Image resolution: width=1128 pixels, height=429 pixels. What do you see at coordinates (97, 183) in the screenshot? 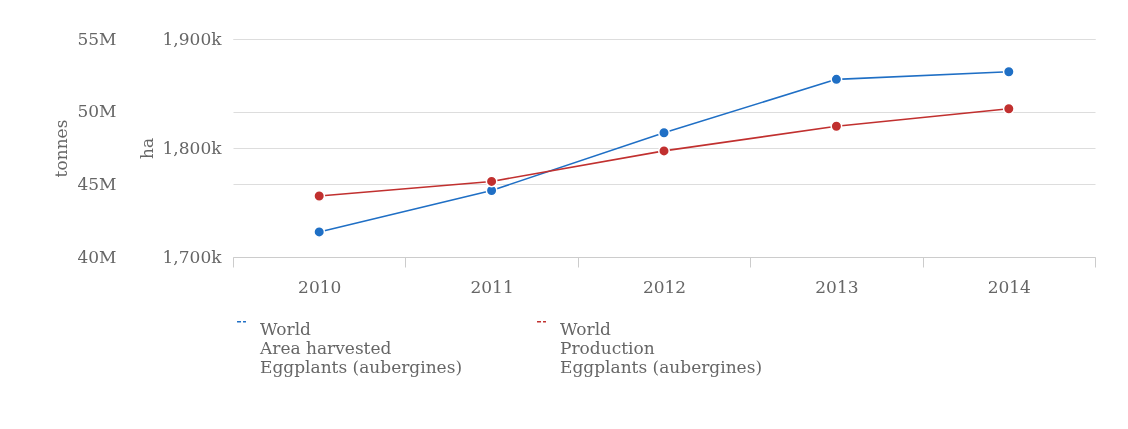
I see `y2-tick-label: 45M` at bounding box center [97, 183].